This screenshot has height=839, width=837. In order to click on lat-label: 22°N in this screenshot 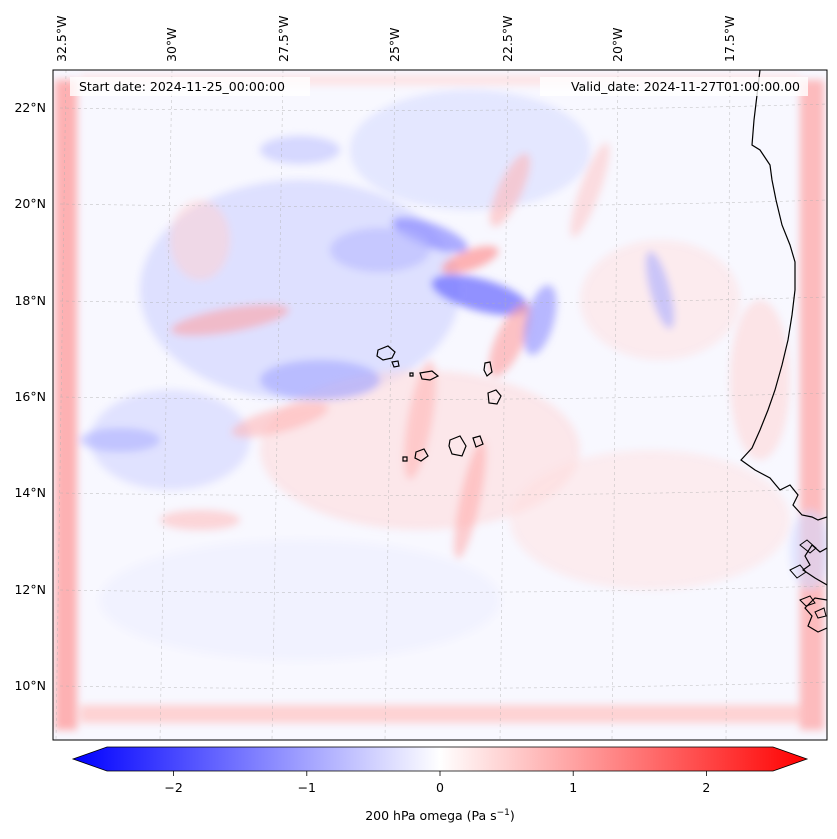, I will do `click(30, 107)`.